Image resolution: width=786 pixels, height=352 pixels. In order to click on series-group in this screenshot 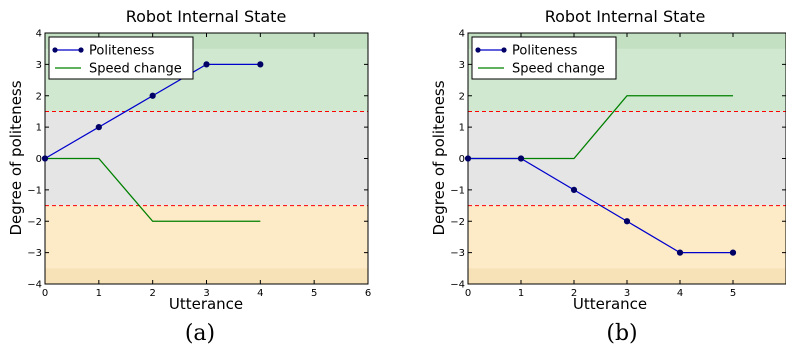, I will do `click(152, 141)`.